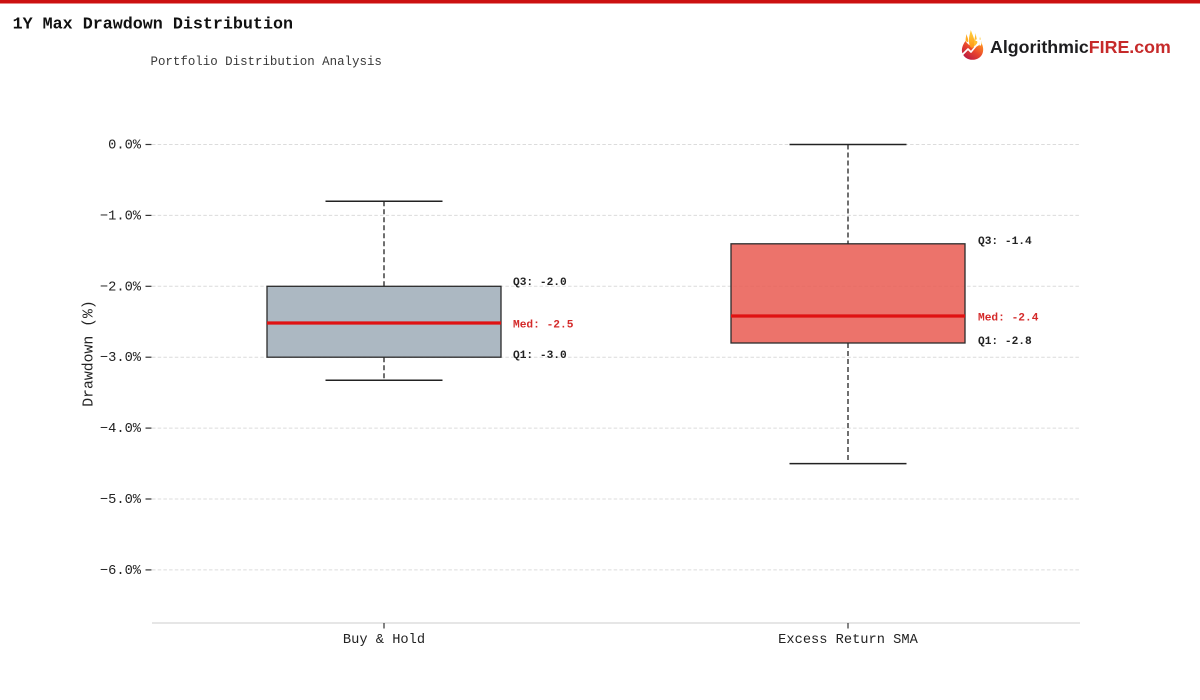 This screenshot has width=1200, height=700. I want to click on svg-text: Drawdown (%), so click(90, 353).